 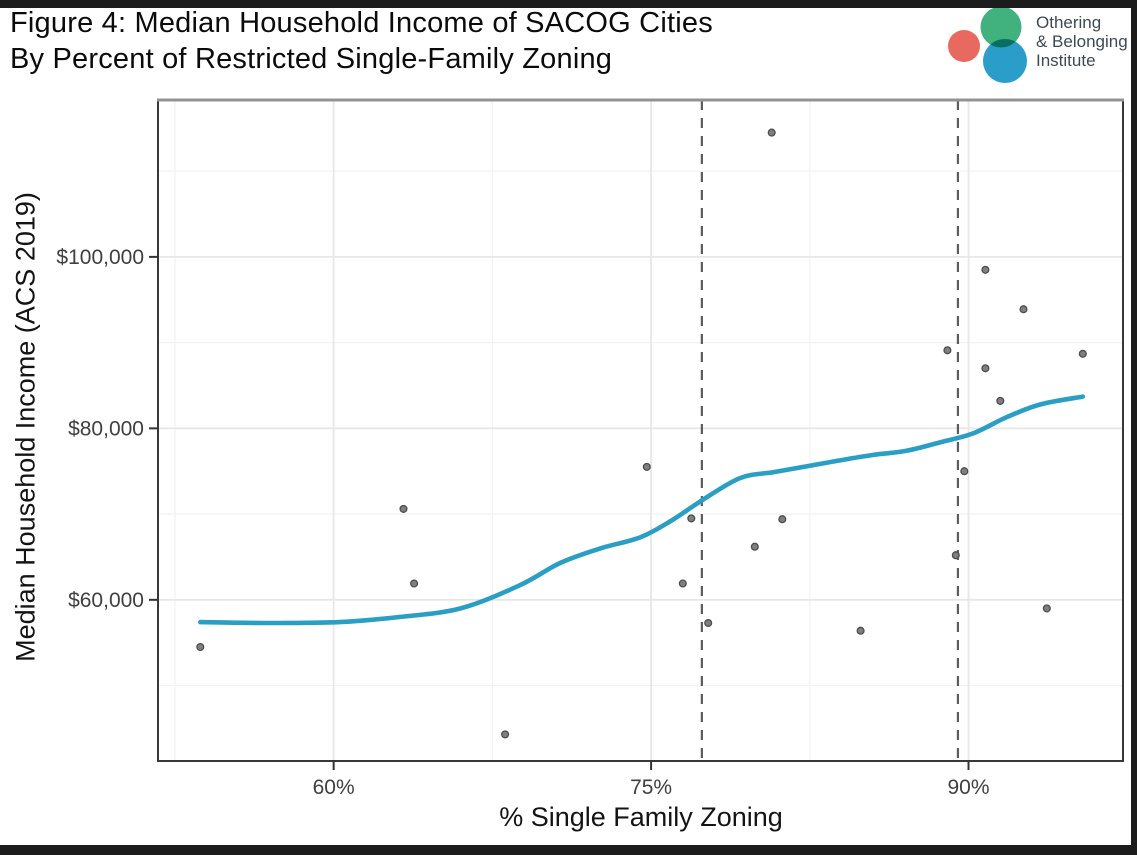 I want to click on y-tick-label: $100,000, so click(x=100, y=257).